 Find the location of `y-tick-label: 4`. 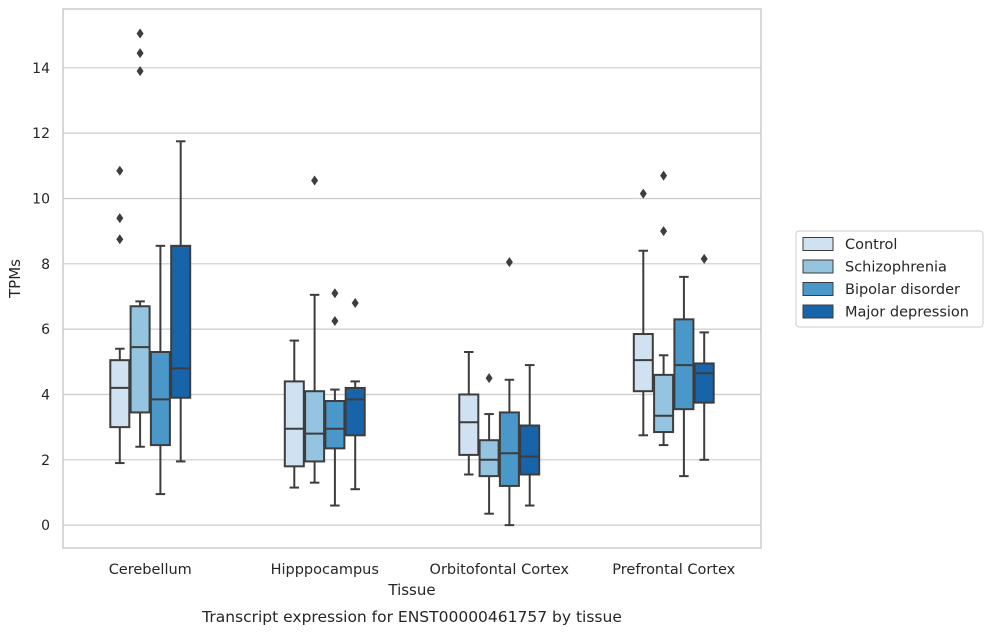

y-tick-label: 4 is located at coordinates (45, 395).